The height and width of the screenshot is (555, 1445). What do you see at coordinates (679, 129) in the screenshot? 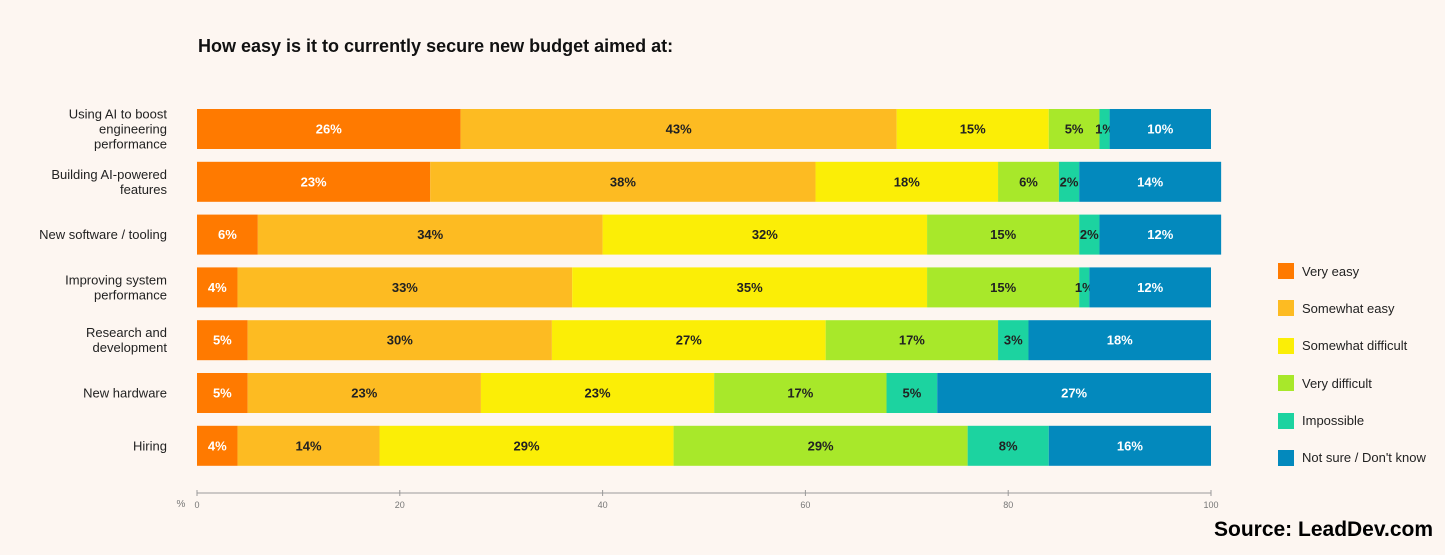
I see `data-label: 43%` at bounding box center [679, 129].